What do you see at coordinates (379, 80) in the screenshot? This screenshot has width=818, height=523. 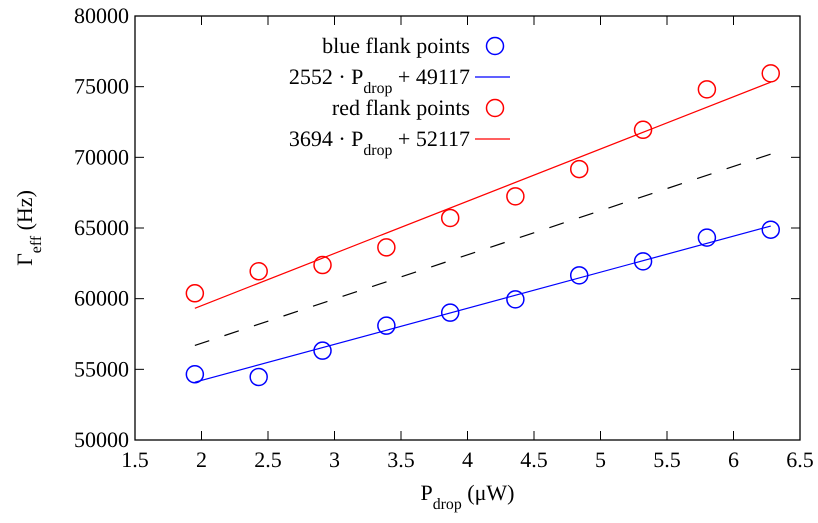 I see `legend-label: 2552 · P$_{drop}$ + 49117` at bounding box center [379, 80].